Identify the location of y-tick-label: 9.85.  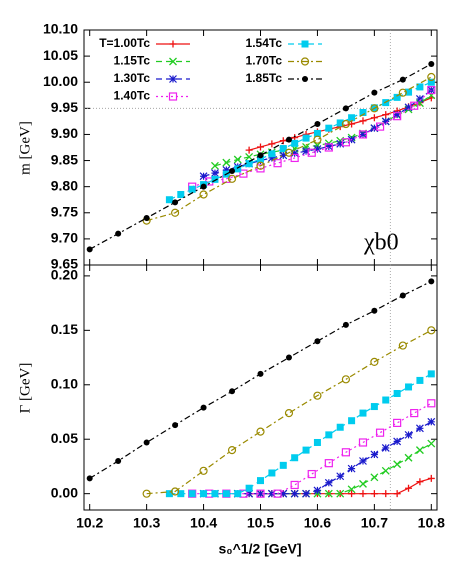
(64, 159).